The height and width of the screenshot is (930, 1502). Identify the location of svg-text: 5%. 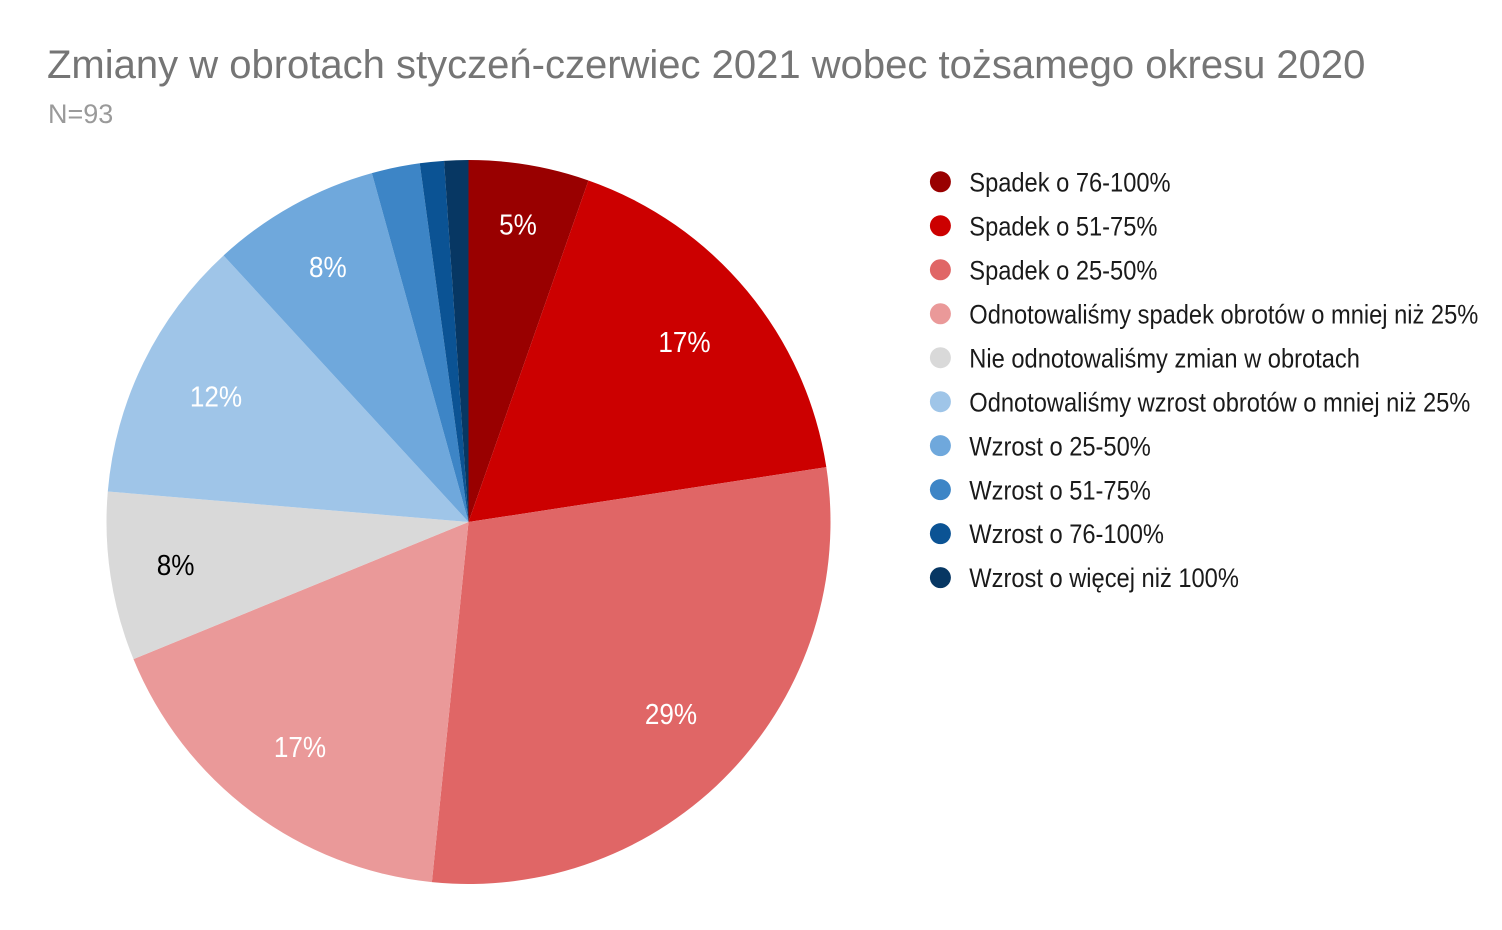
(518, 224).